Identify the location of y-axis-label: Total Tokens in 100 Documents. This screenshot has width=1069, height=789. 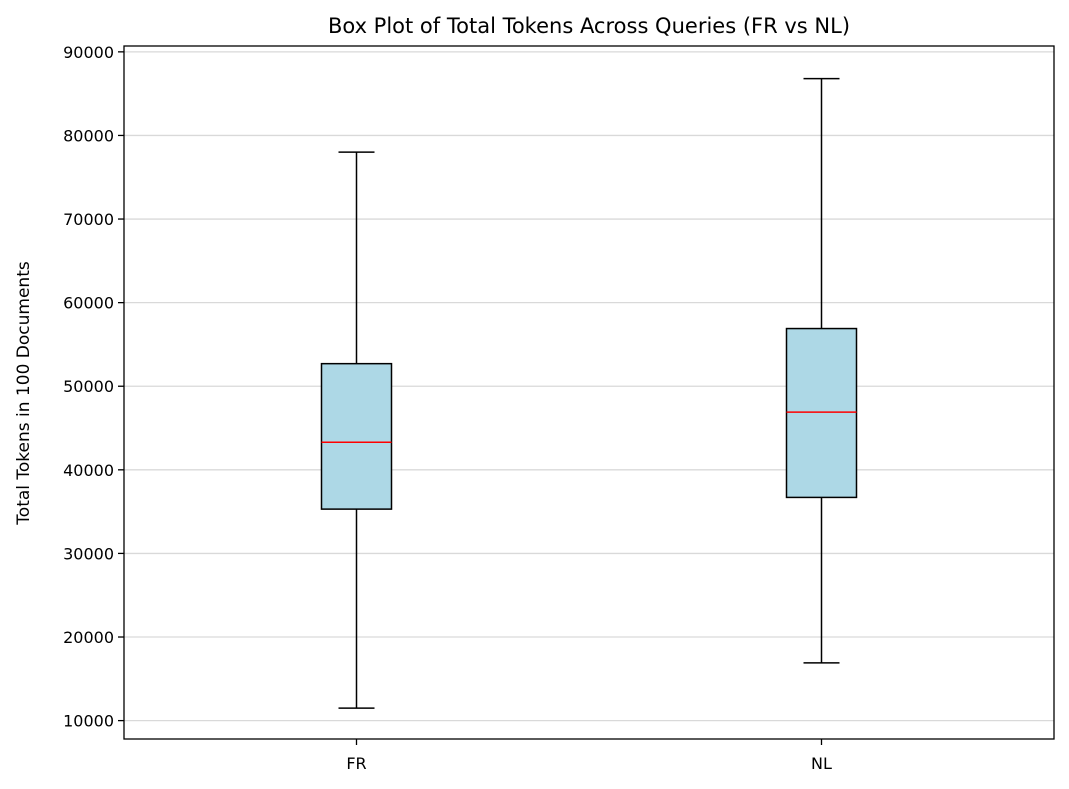
(24, 393).